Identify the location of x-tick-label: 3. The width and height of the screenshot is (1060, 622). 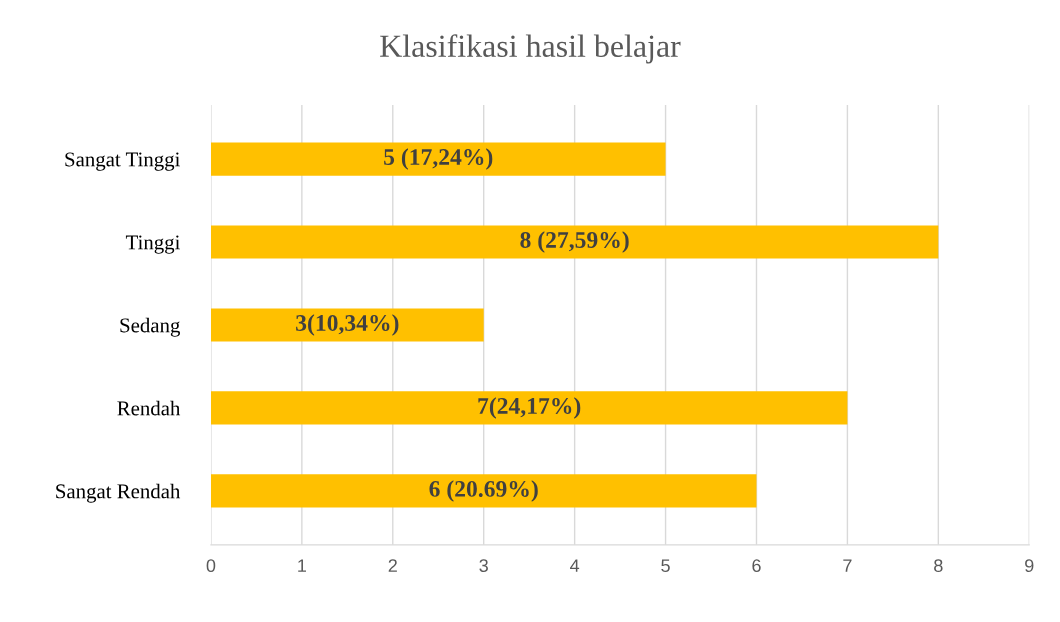
(483, 566).